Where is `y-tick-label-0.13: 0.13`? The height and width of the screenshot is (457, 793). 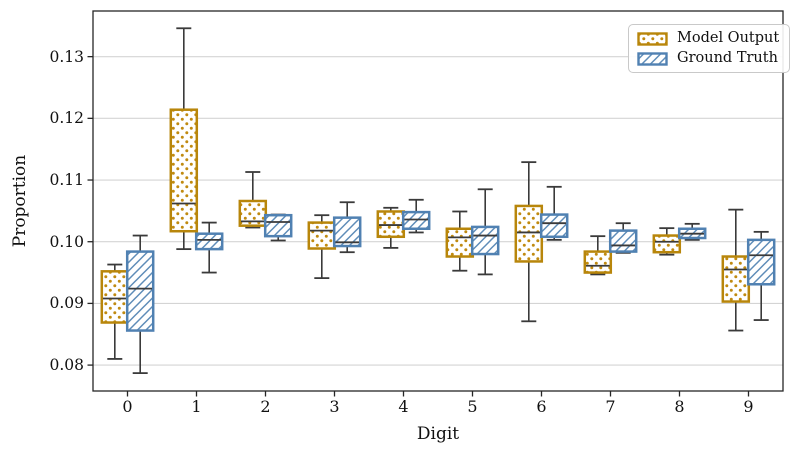 y-tick-label-0.13: 0.13 is located at coordinates (66, 56).